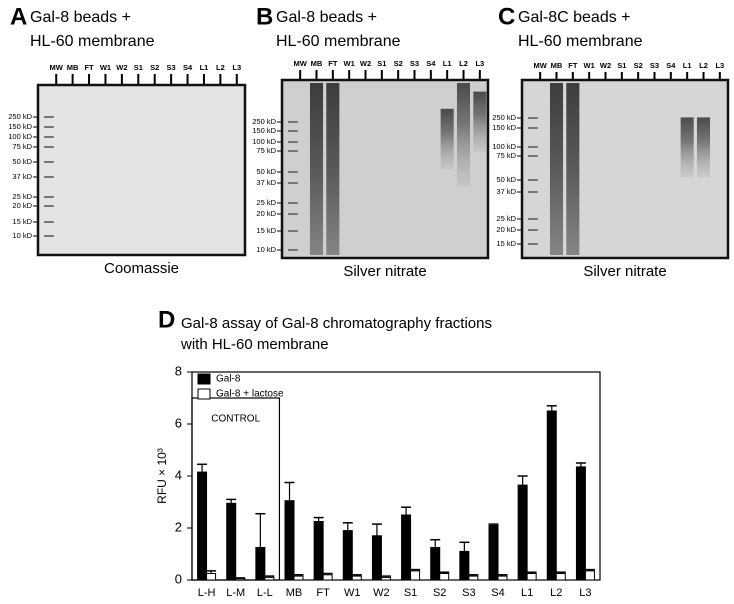  I want to click on lane-label: L3, so click(236, 67).